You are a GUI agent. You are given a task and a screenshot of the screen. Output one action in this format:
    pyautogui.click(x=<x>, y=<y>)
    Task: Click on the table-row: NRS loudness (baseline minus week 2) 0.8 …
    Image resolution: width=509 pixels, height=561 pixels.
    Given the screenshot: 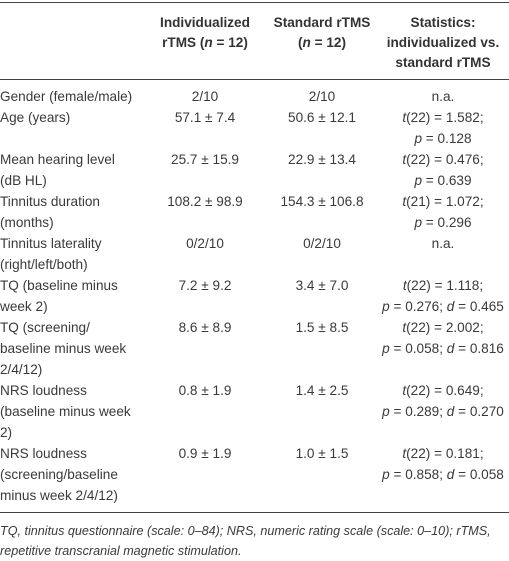 What is the action you would take?
    pyautogui.click(x=254, y=411)
    